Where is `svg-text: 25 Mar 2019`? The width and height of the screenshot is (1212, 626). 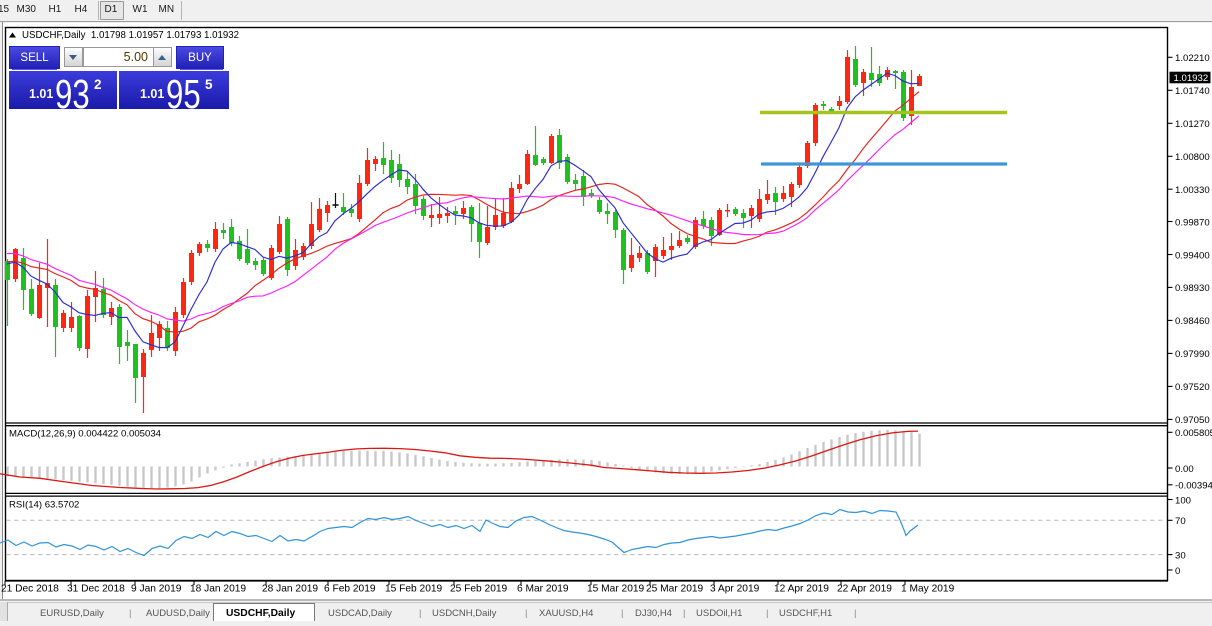
svg-text: 25 Mar 2019 is located at coordinates (675, 589).